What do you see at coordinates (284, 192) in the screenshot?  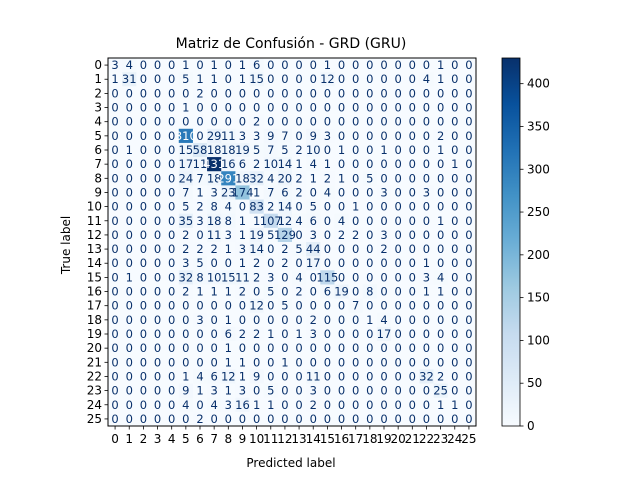 I see `cell-value-label: 6` at bounding box center [284, 192].